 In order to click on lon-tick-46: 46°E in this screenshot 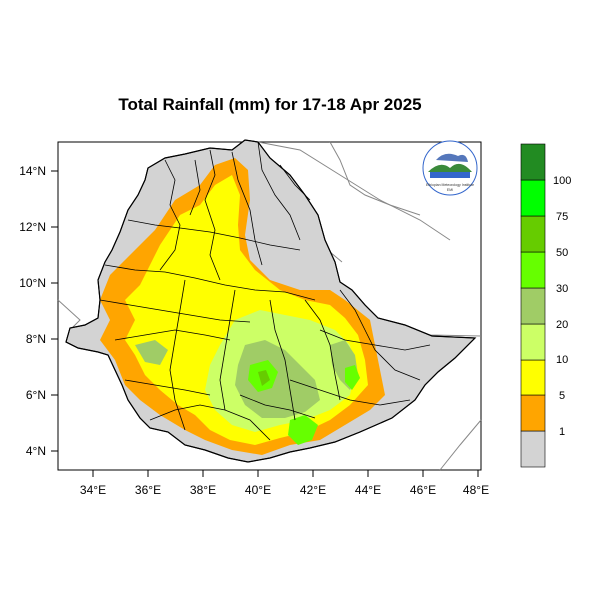, I will do `click(423, 490)`.